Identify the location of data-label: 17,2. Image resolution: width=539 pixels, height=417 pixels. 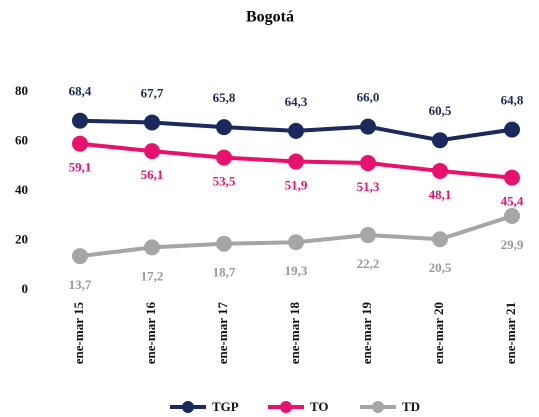
(152, 275).